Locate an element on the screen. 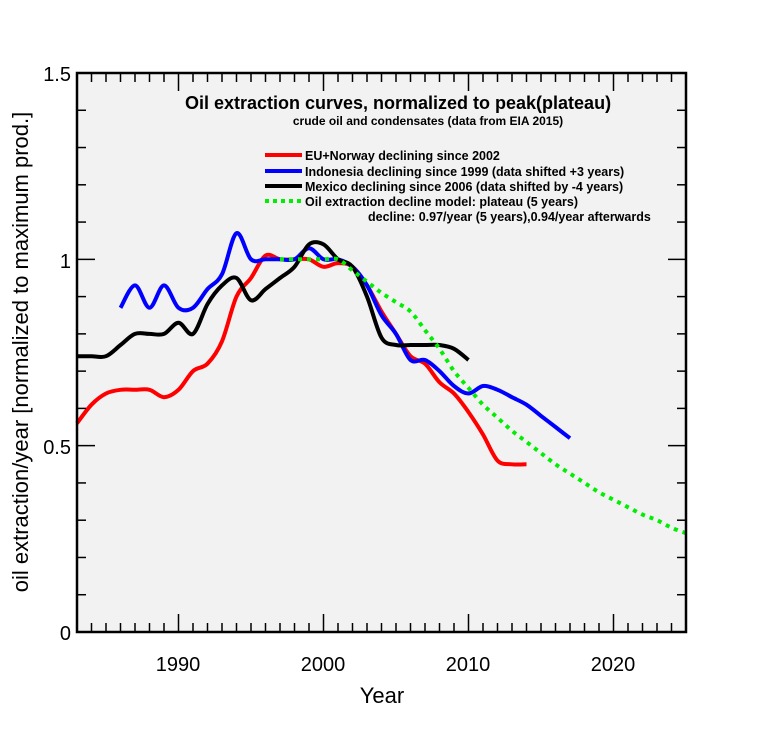 Image resolution: width=763 pixels, height=736 pixels. y-tick-label-0: 0 is located at coordinates (65, 634).